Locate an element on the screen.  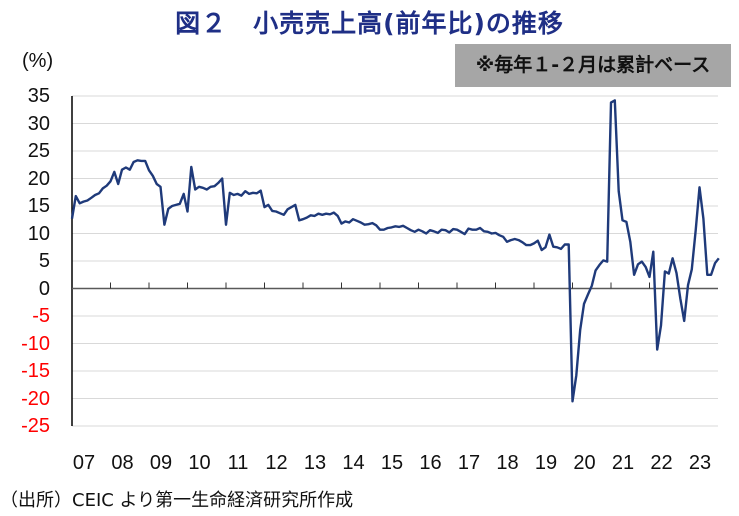
y-tick-label: -25 is located at coordinates (35, 426).